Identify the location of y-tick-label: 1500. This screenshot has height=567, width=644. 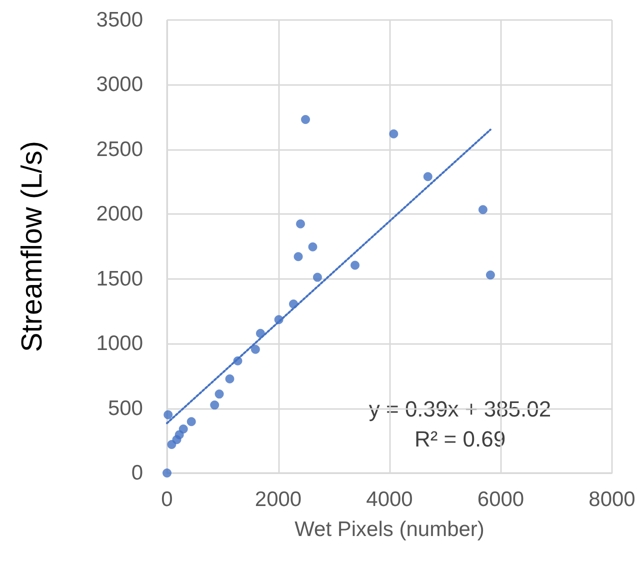
(119, 278).